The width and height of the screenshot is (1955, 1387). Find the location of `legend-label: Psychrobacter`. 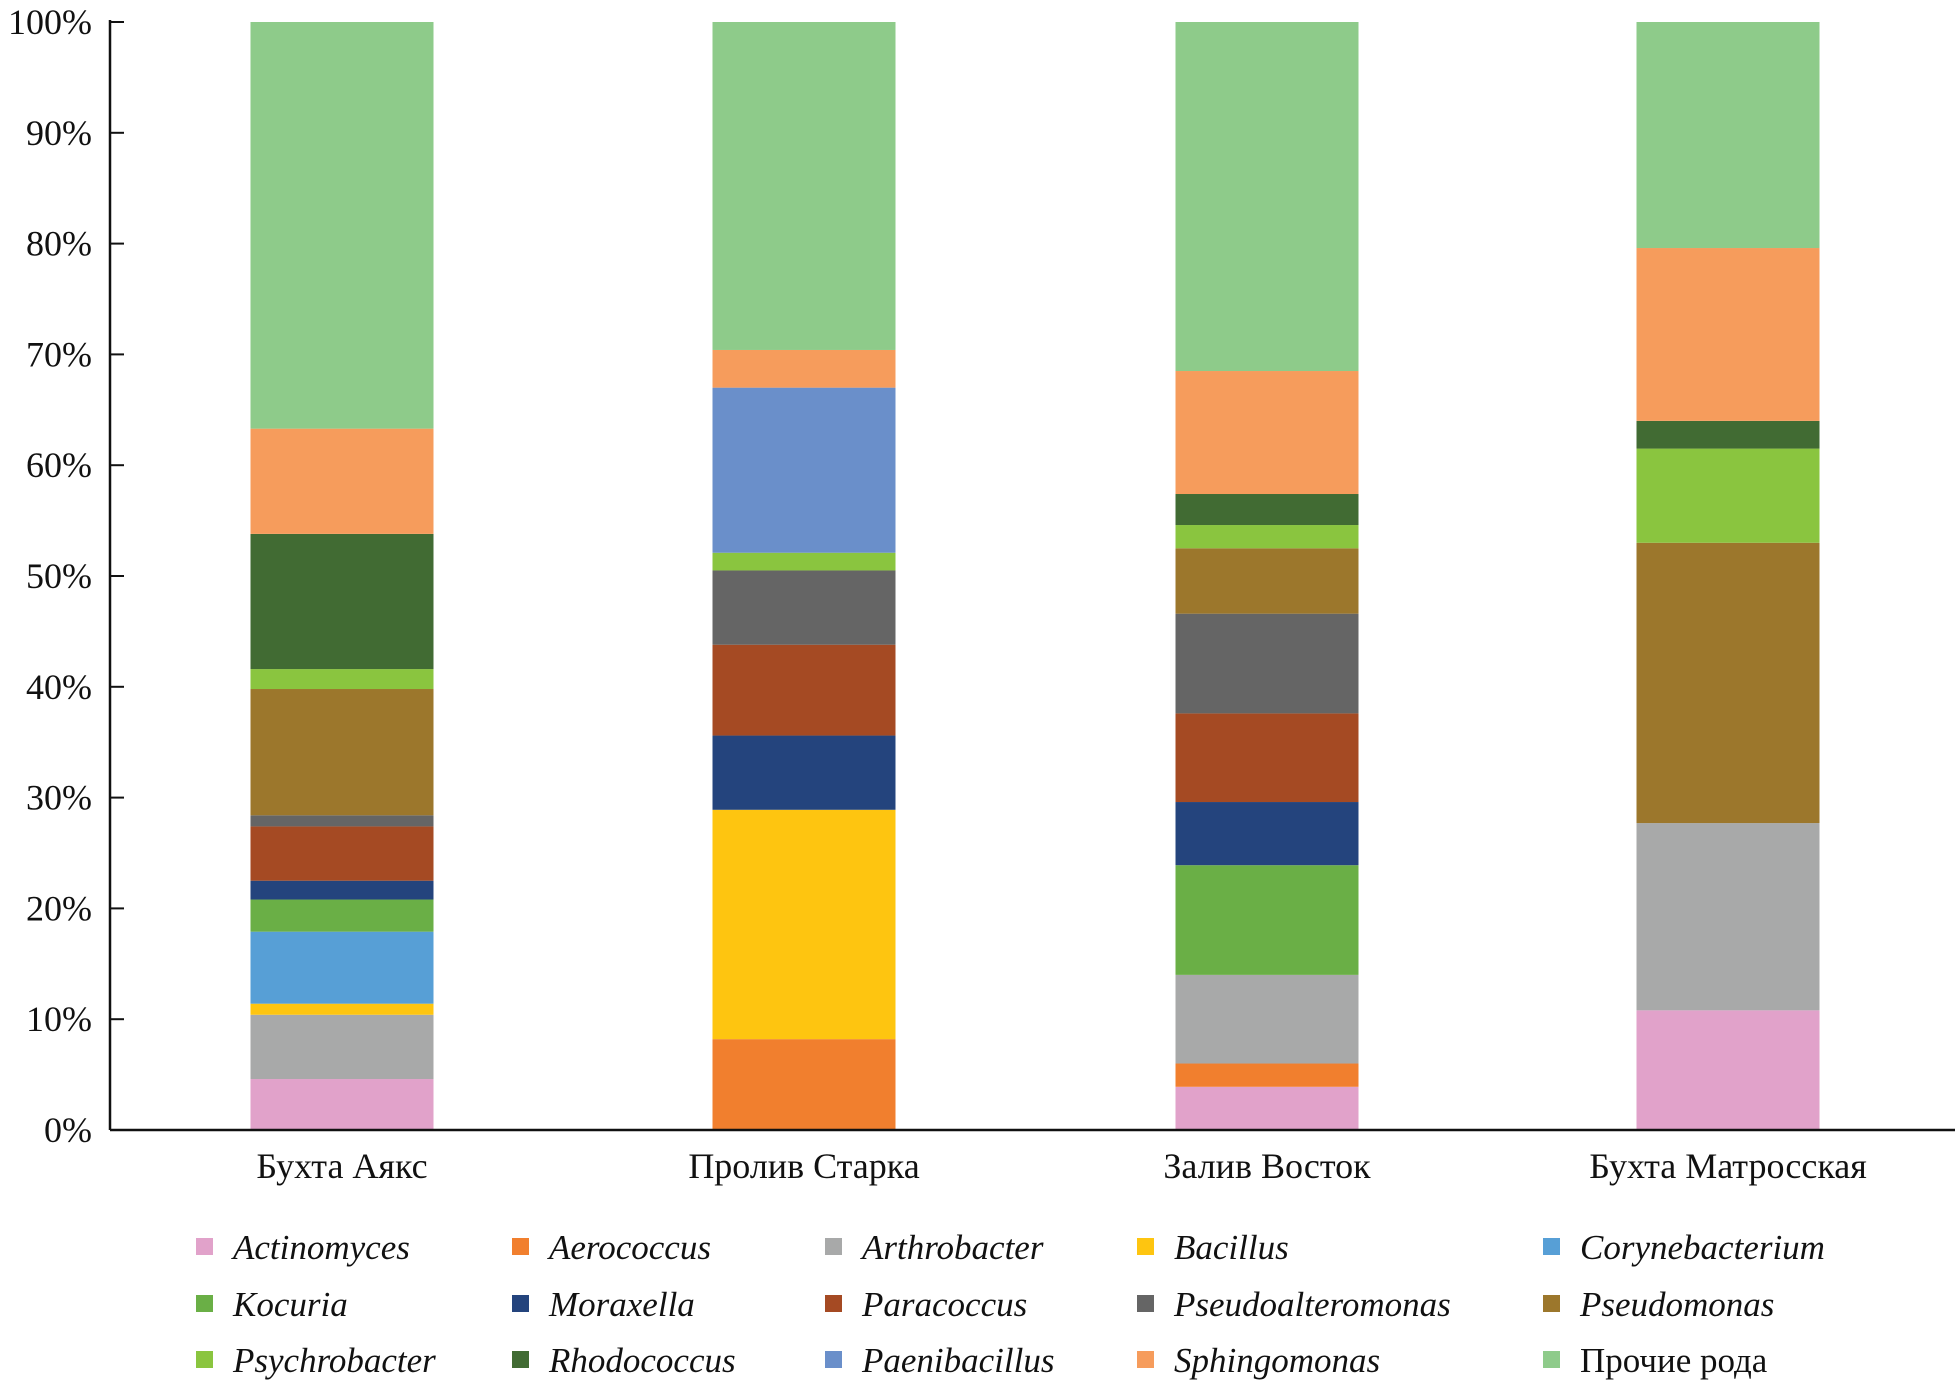

legend-label: Psychrobacter is located at coordinates (334, 1360).